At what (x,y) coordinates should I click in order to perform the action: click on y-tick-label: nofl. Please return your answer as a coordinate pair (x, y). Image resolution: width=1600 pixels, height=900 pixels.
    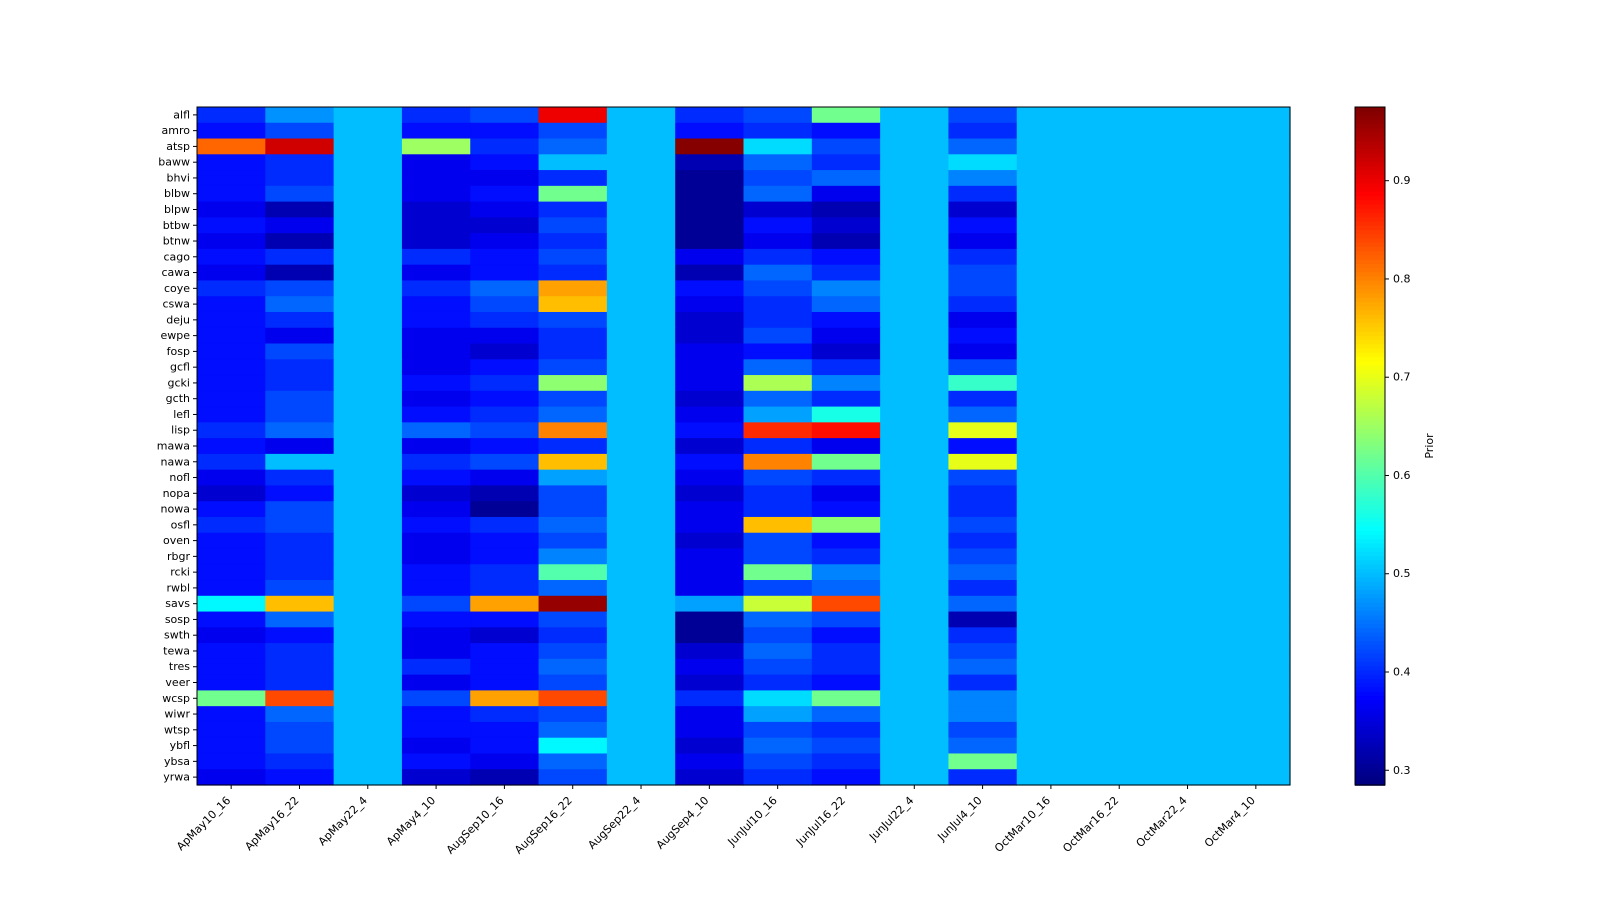
    Looking at the image, I should click on (179, 477).